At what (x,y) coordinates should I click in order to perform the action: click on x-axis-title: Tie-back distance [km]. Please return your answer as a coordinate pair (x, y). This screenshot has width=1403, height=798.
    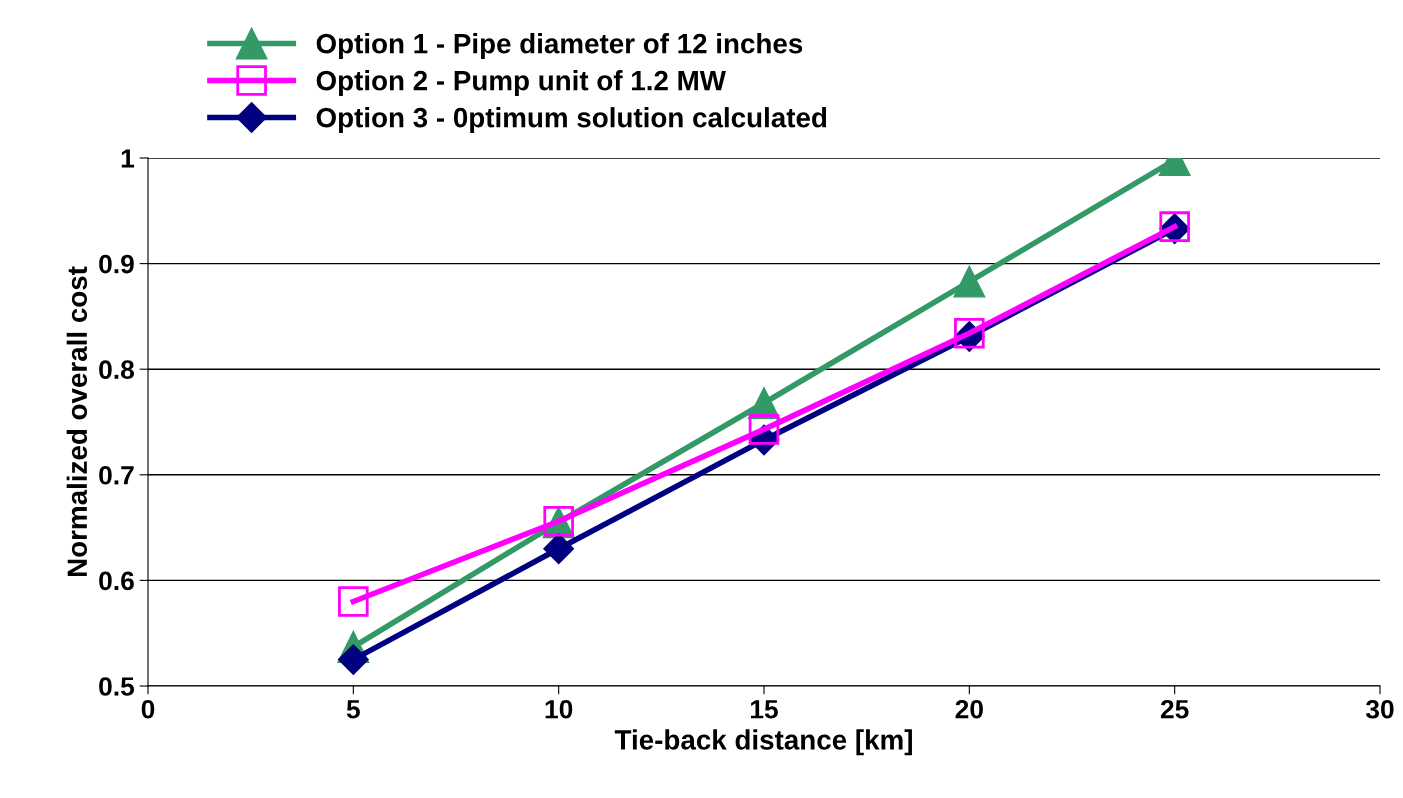
    Looking at the image, I should click on (763, 742).